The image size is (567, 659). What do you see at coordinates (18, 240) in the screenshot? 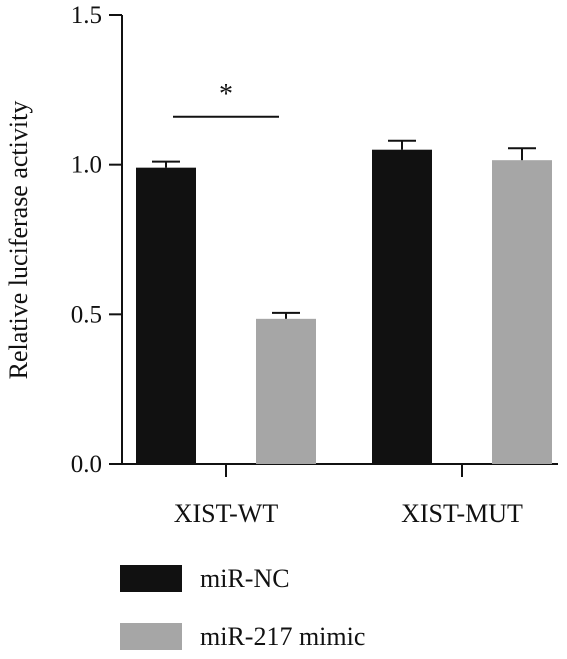
I see `y-axis-label: Relative luciferase activity` at bounding box center [18, 240].